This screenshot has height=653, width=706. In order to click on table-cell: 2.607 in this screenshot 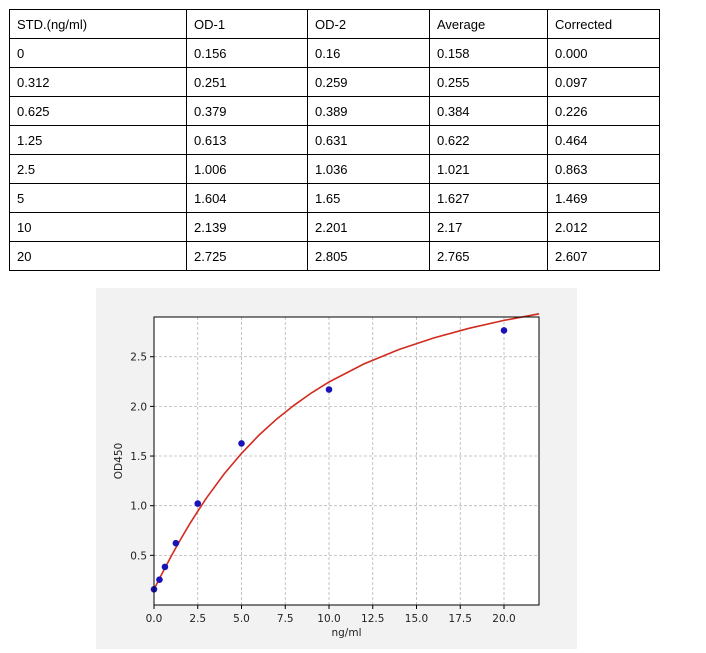, I will do `click(603, 256)`.